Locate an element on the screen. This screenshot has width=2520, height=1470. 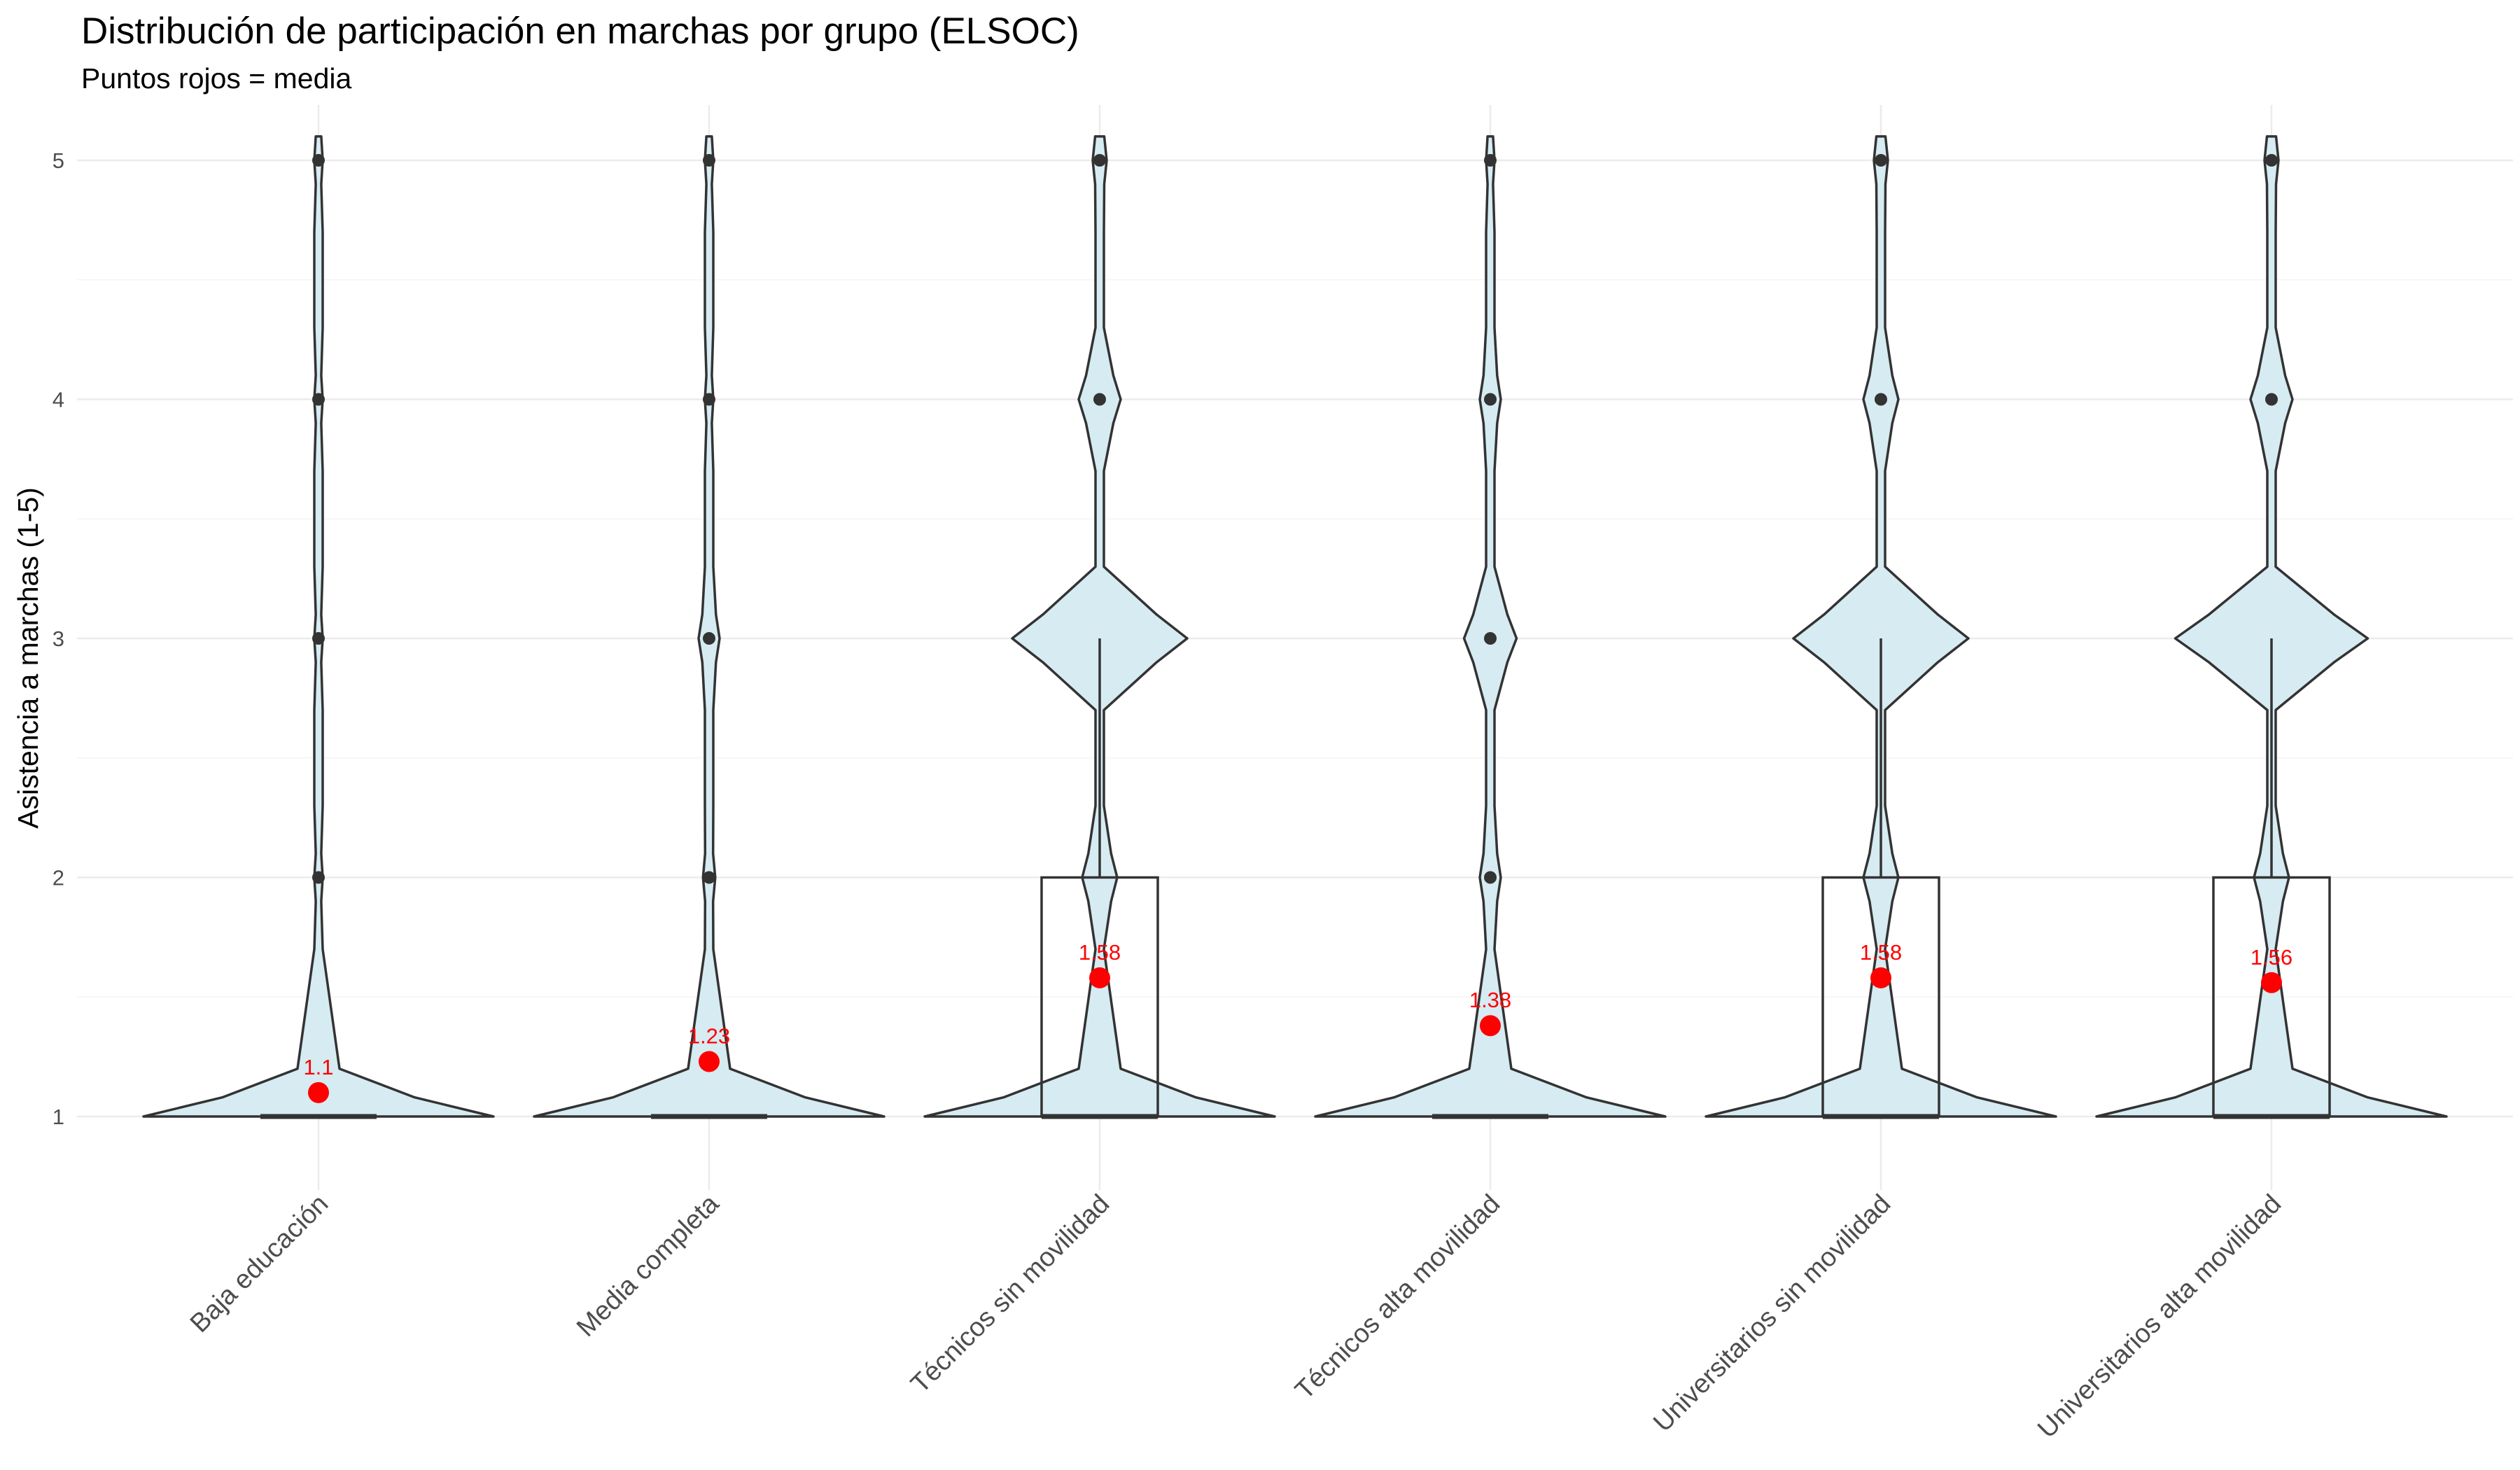
y-tick-label: 1 is located at coordinates (58, 1117).